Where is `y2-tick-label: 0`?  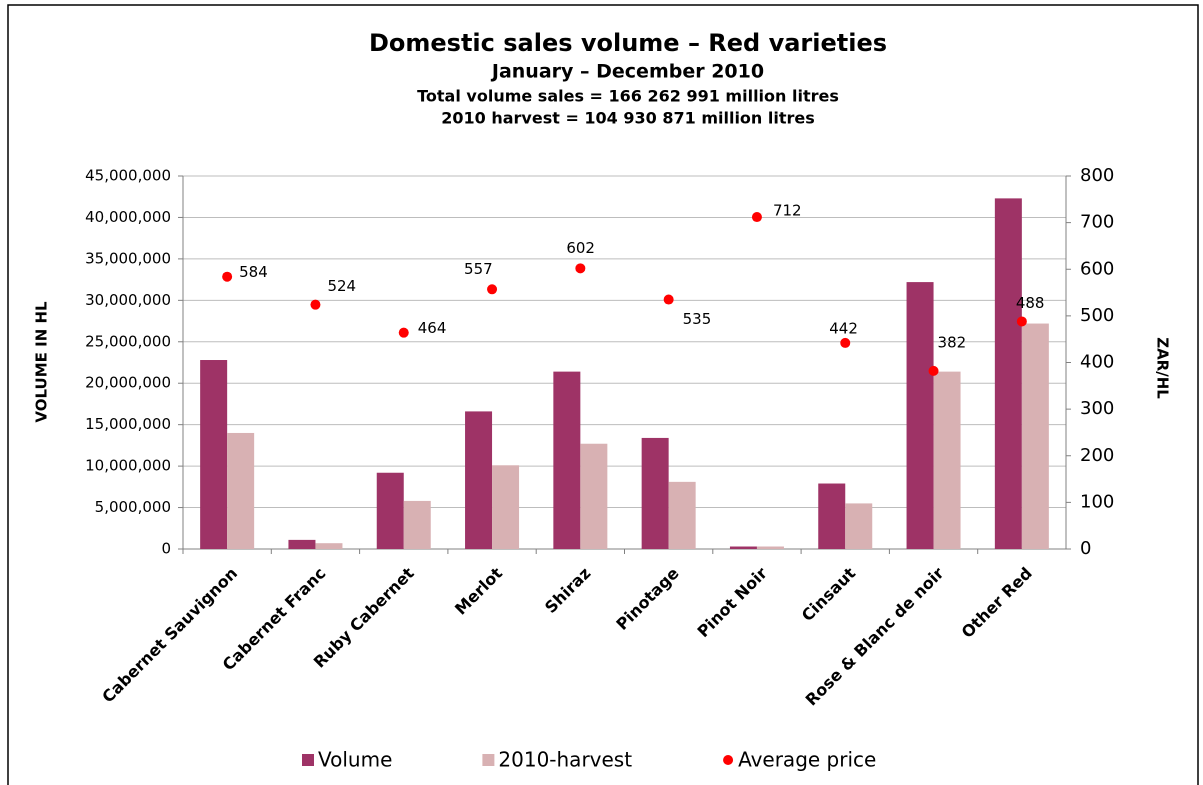
y2-tick-label: 0 is located at coordinates (1085, 548).